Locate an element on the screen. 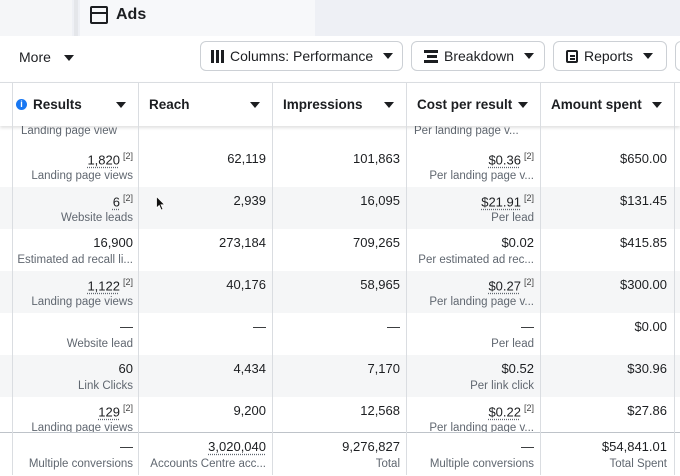  columns-icon is located at coordinates (217, 56).